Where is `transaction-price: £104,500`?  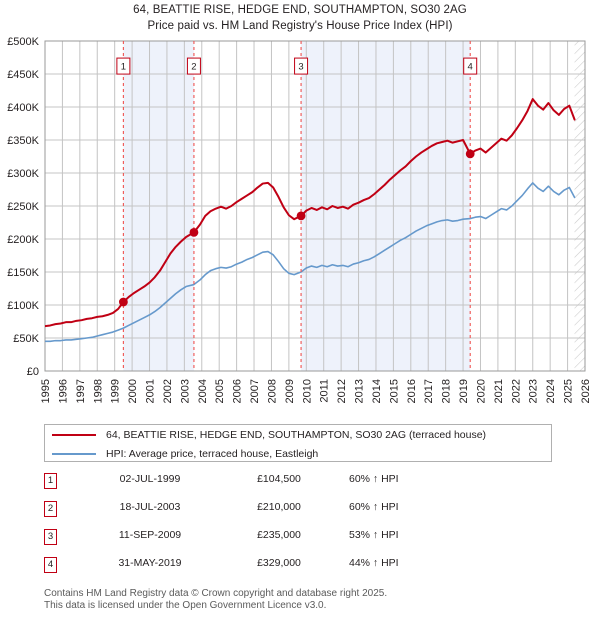
transaction-price: £104,500 is located at coordinates (279, 479).